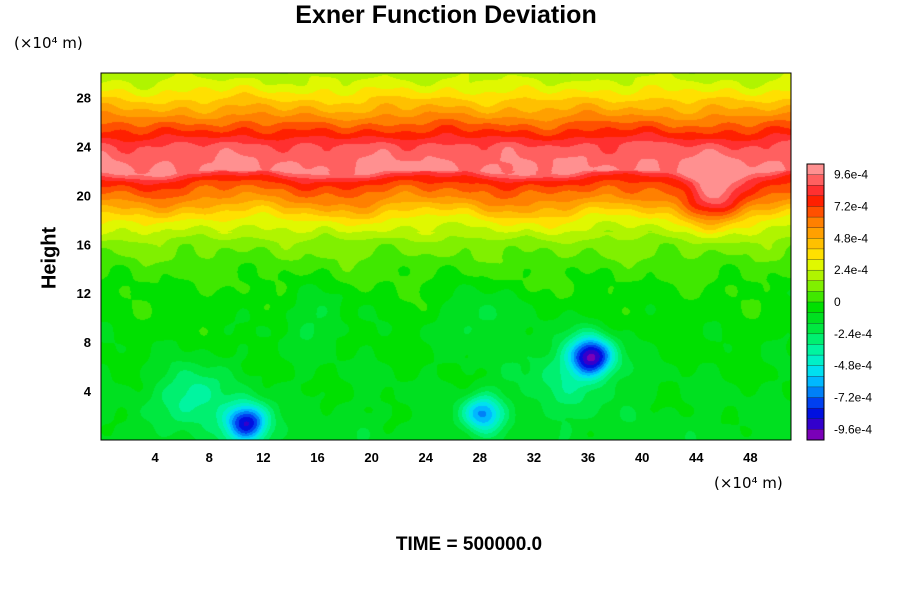  Describe the element at coordinates (853, 366) in the screenshot. I see `colorbar-tick-label: -4.8e-4` at that location.